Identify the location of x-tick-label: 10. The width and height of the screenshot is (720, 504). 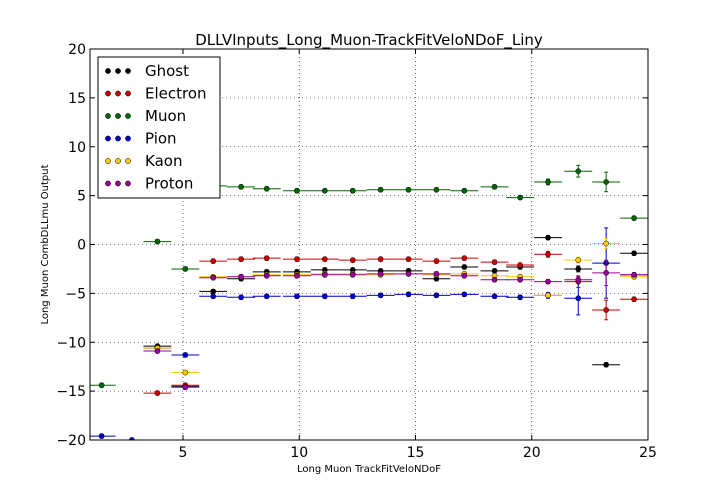
(299, 453).